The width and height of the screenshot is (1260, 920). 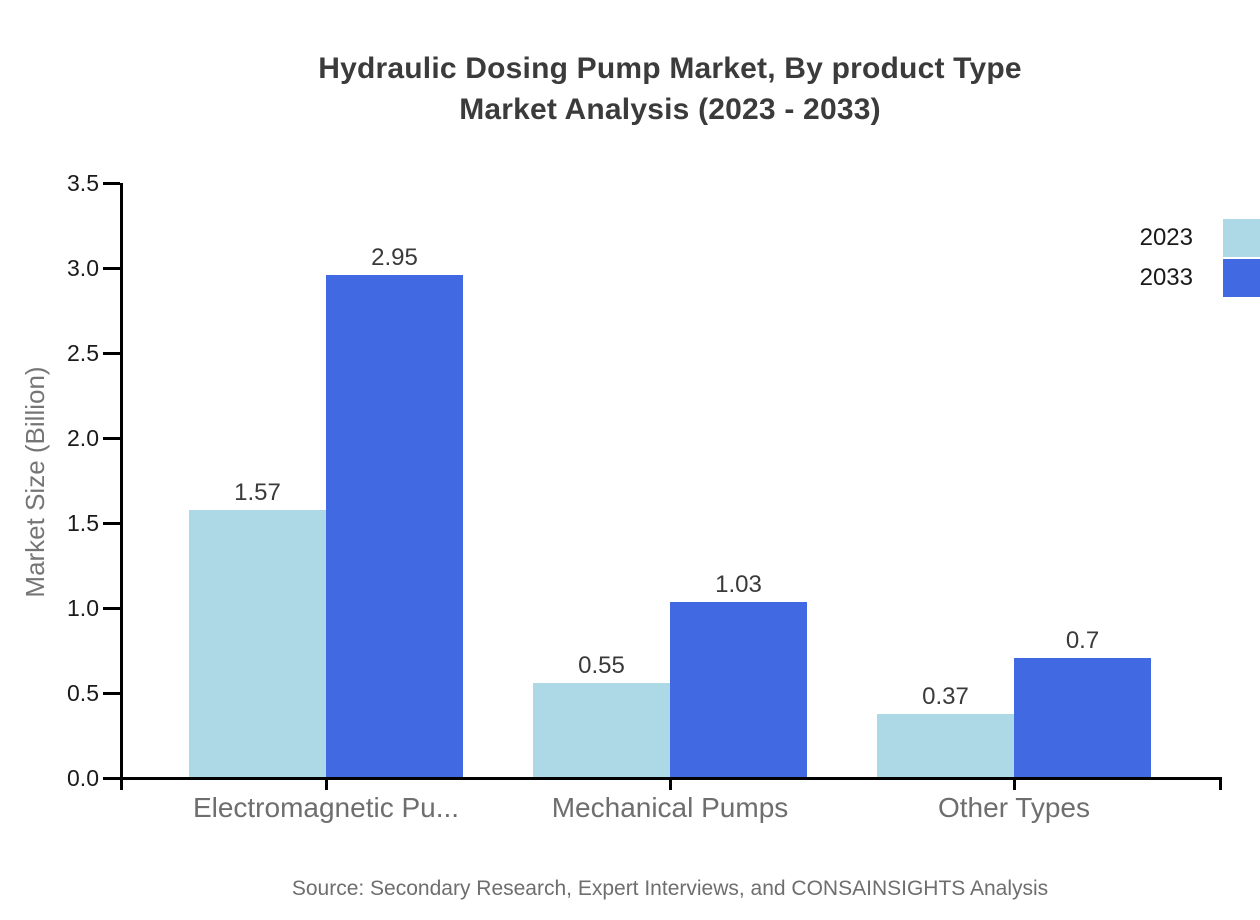 I want to click on bar-2023-other-types, so click(x=945, y=745).